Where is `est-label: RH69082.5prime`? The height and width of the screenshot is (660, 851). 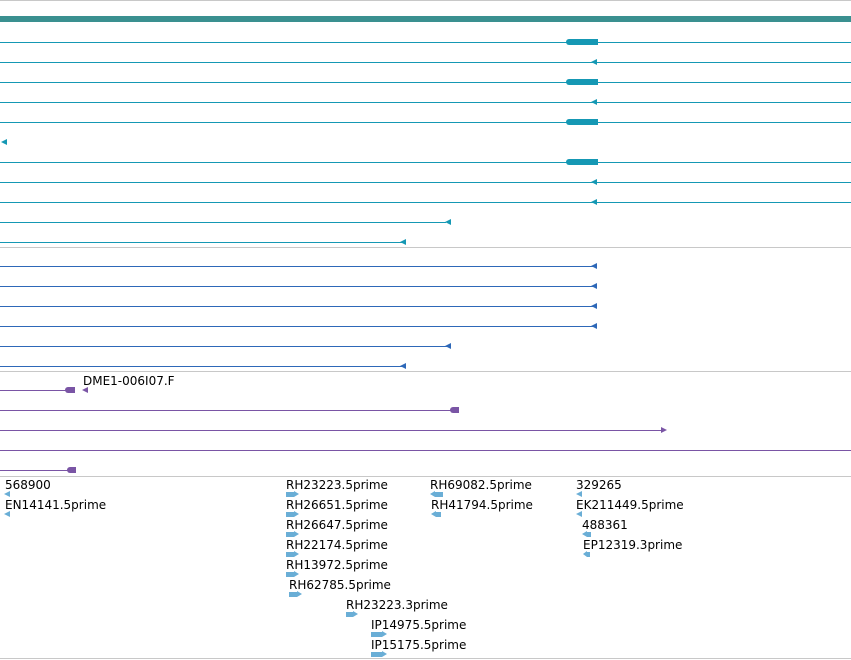
est-label: RH69082.5prime is located at coordinates (481, 485).